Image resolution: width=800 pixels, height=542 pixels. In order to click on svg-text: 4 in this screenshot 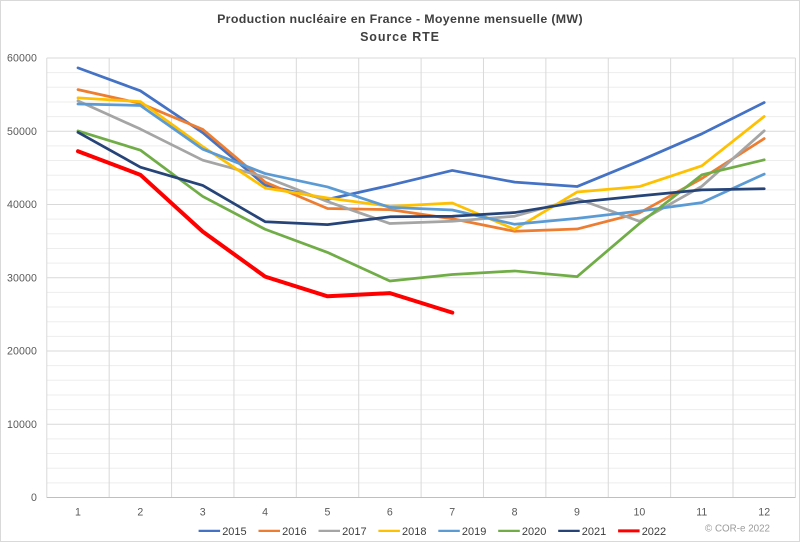, I will do `click(265, 513)`.